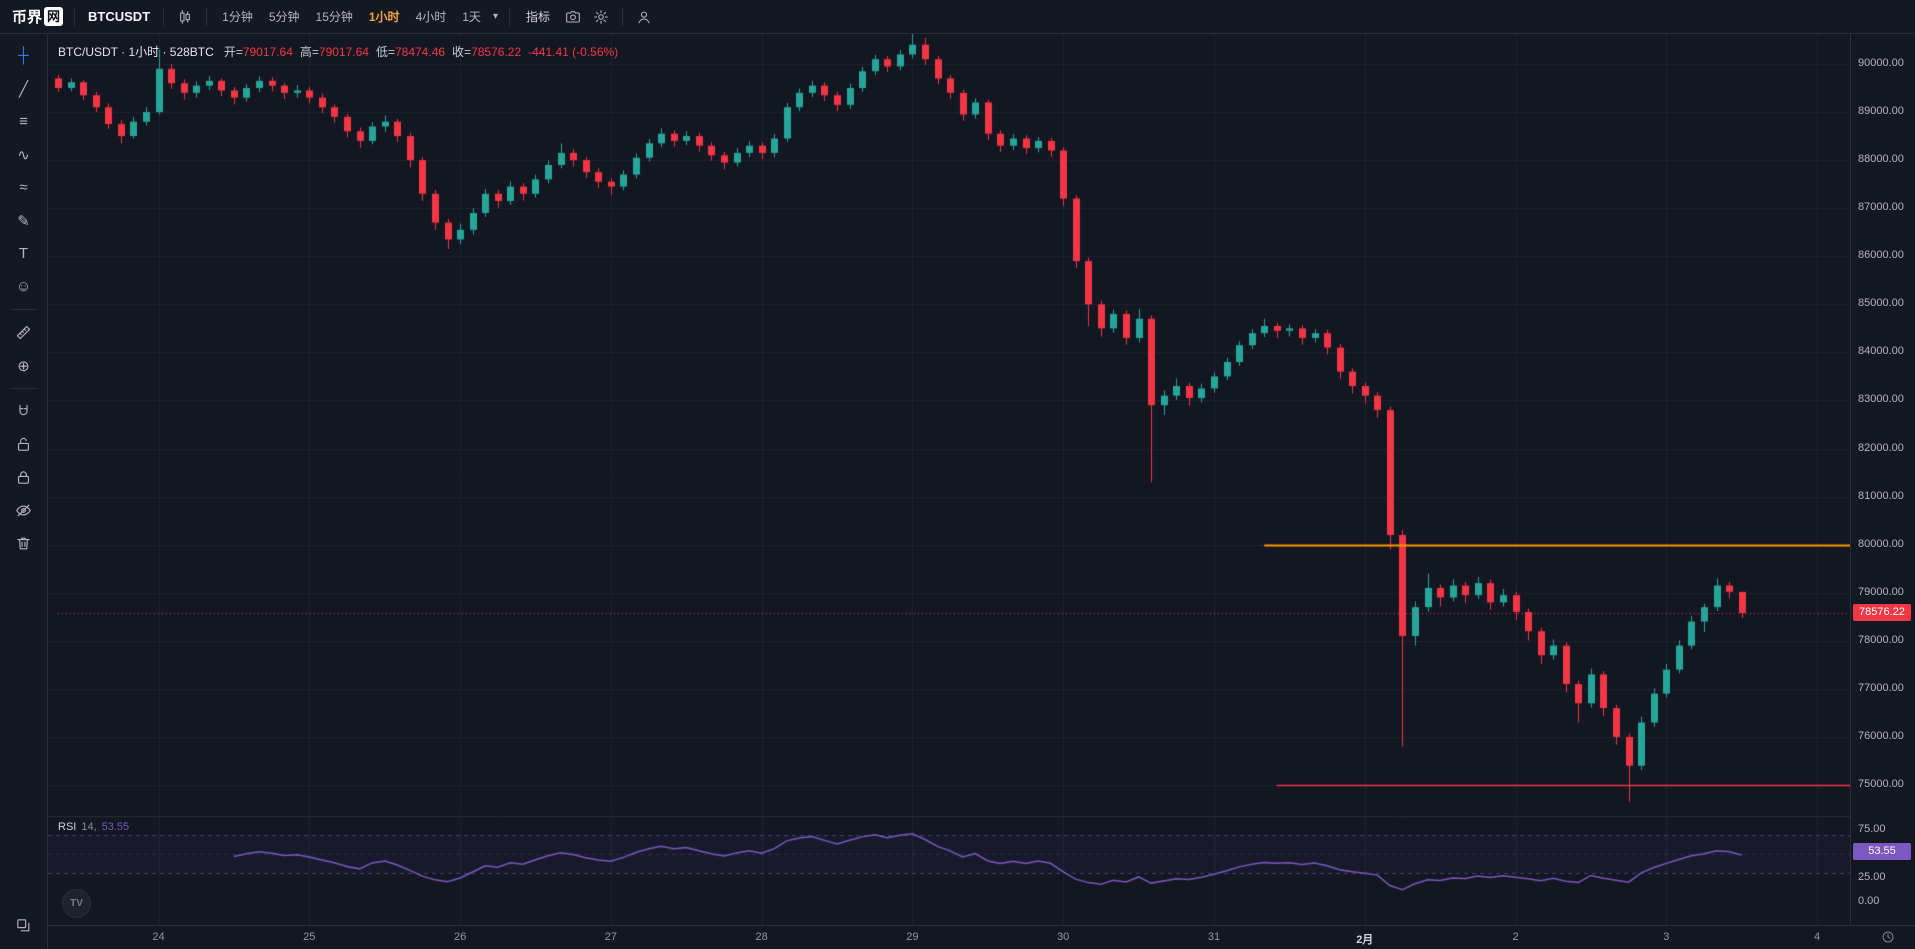 The width and height of the screenshot is (1915, 949). What do you see at coordinates (610, 937) in the screenshot?
I see `time-label-27: 27` at bounding box center [610, 937].